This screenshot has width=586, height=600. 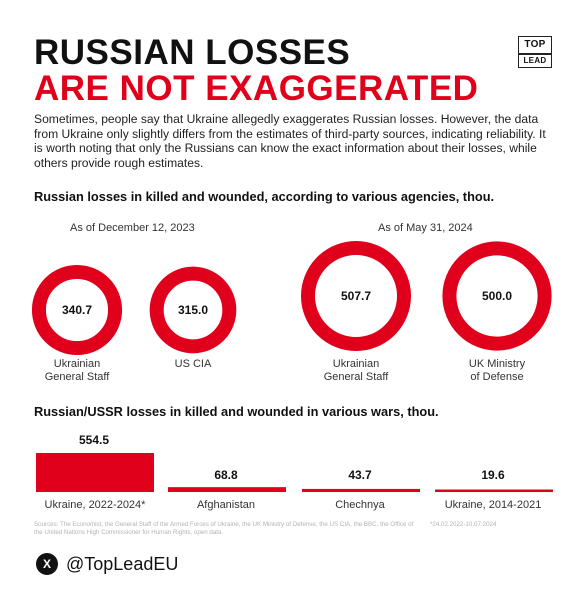 I want to click on ring-caption-1-line1: Ukrainian, so click(x=77, y=364).